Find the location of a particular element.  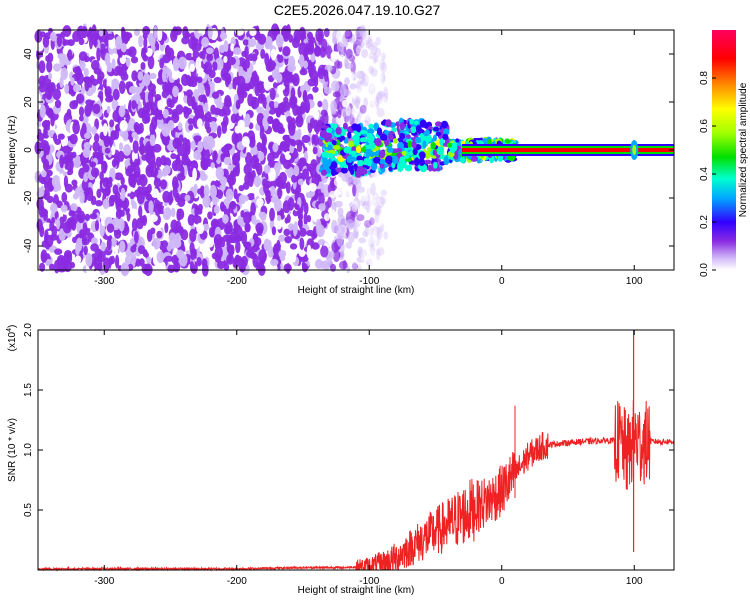

snr-x-tick-label: -300 is located at coordinates (104, 581).